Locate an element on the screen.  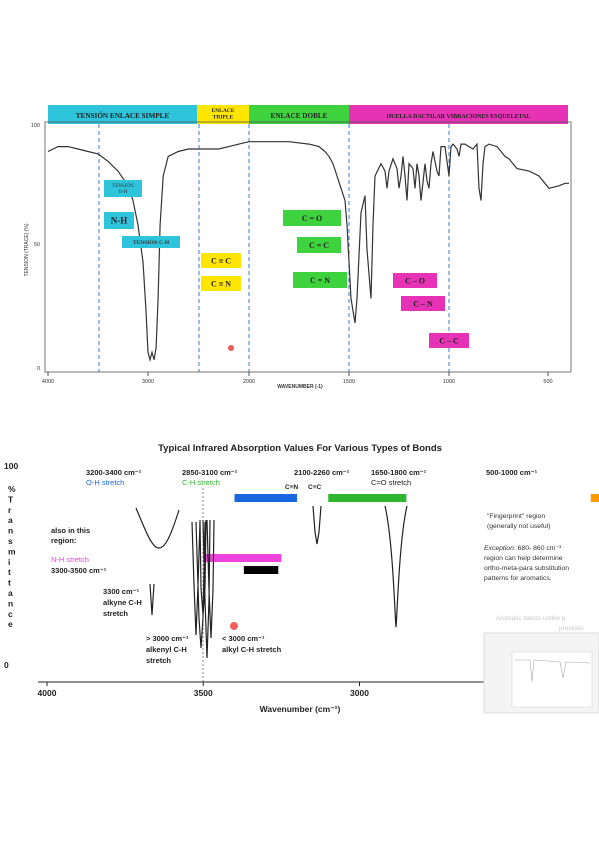
y-axis-label: TENSION (TRACE) (%) is located at coordinates (27, 249).